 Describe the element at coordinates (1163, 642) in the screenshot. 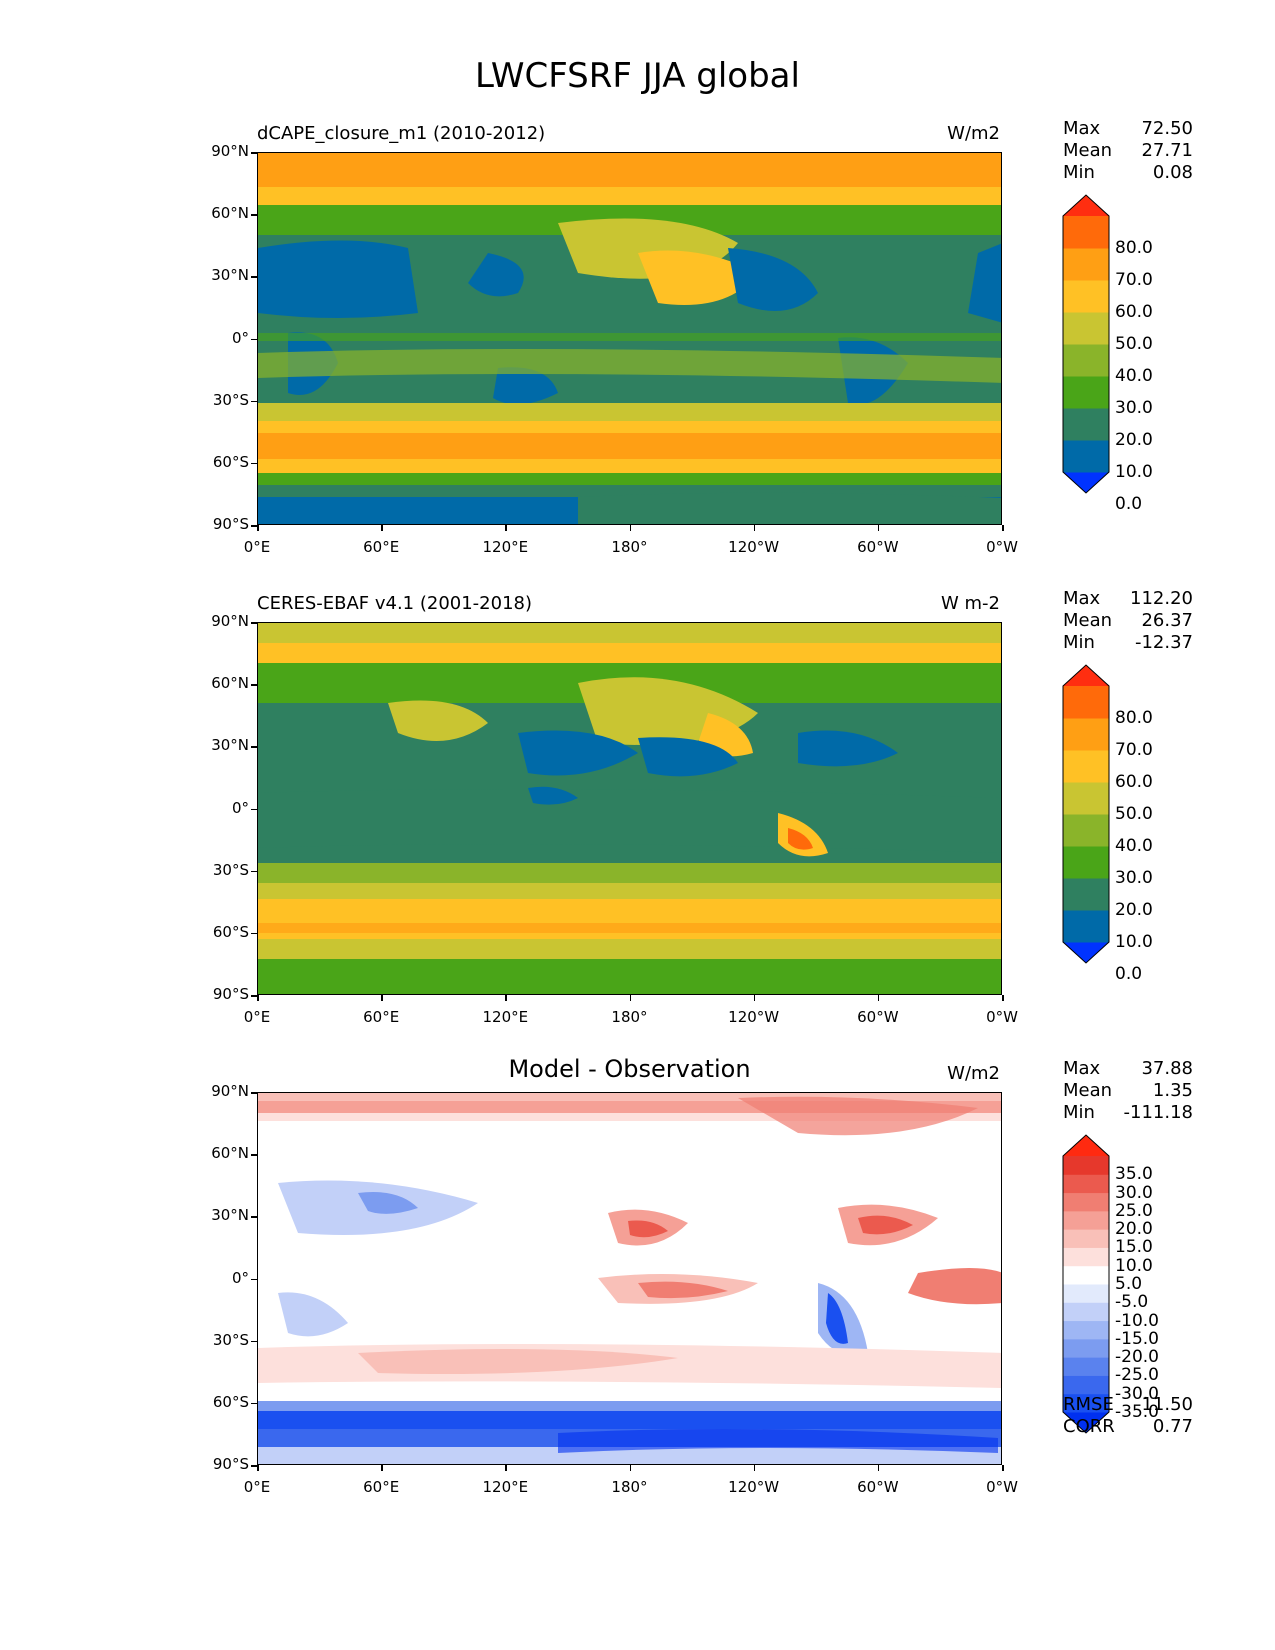

I see `stat-value: -12.37` at that location.